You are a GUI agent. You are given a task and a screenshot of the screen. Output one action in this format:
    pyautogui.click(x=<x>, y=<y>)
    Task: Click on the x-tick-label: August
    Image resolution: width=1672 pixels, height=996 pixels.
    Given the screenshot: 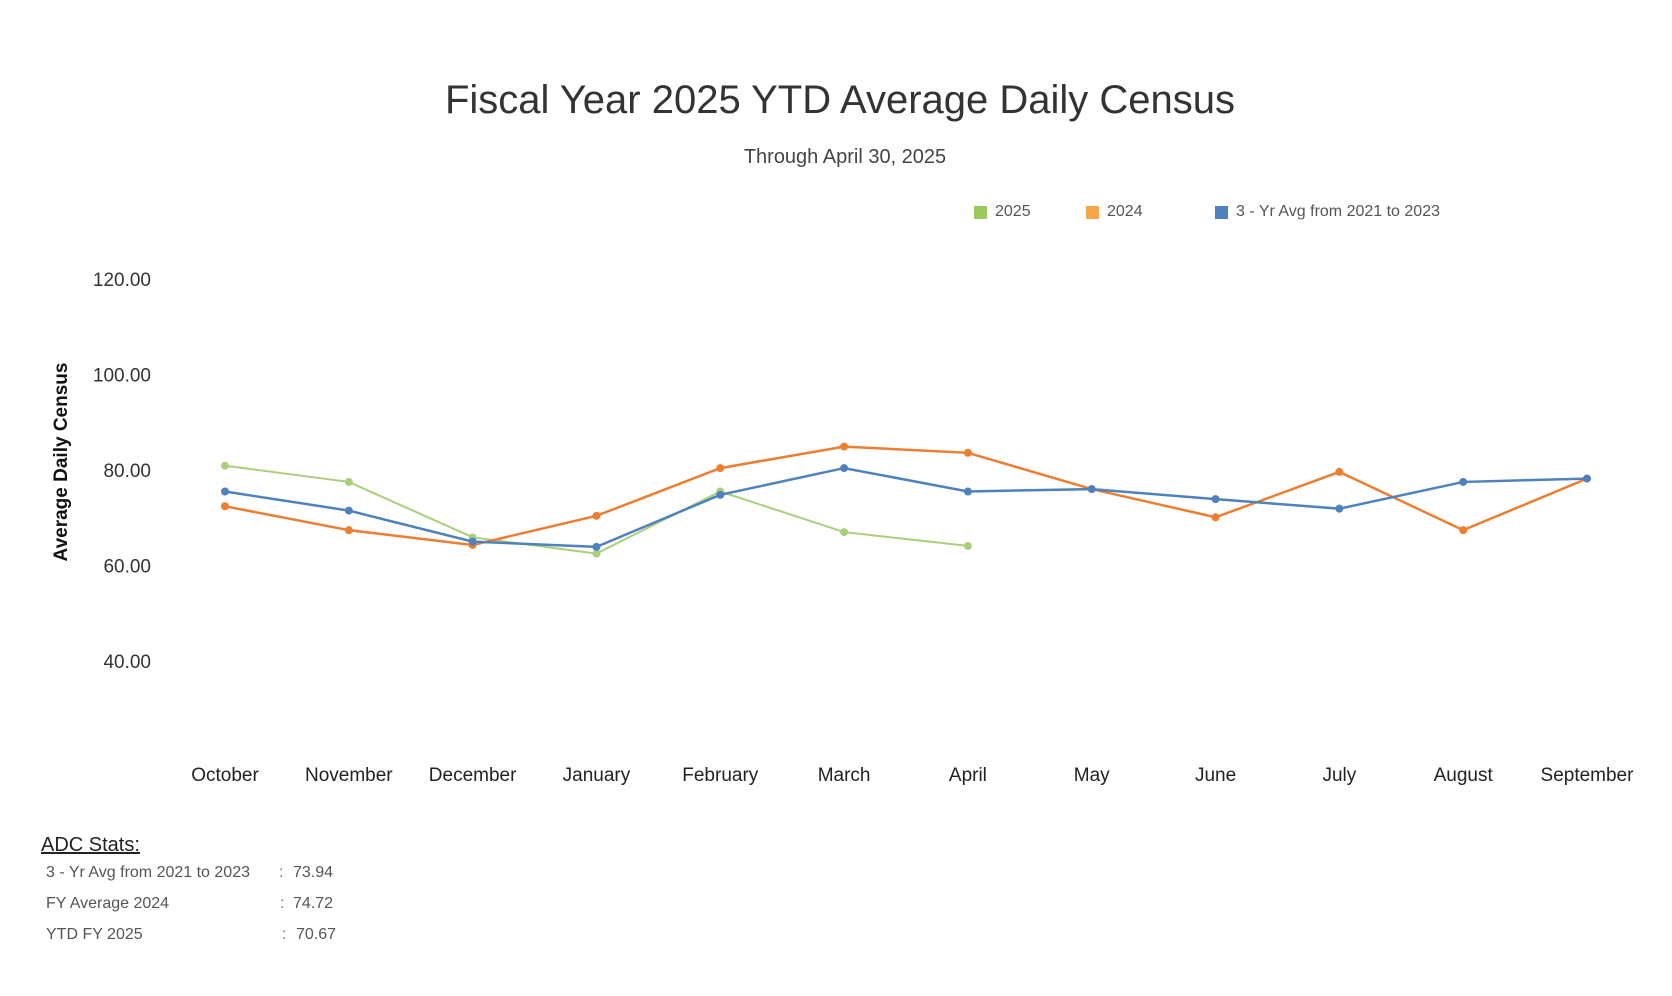 What is the action you would take?
    pyautogui.click(x=1464, y=775)
    